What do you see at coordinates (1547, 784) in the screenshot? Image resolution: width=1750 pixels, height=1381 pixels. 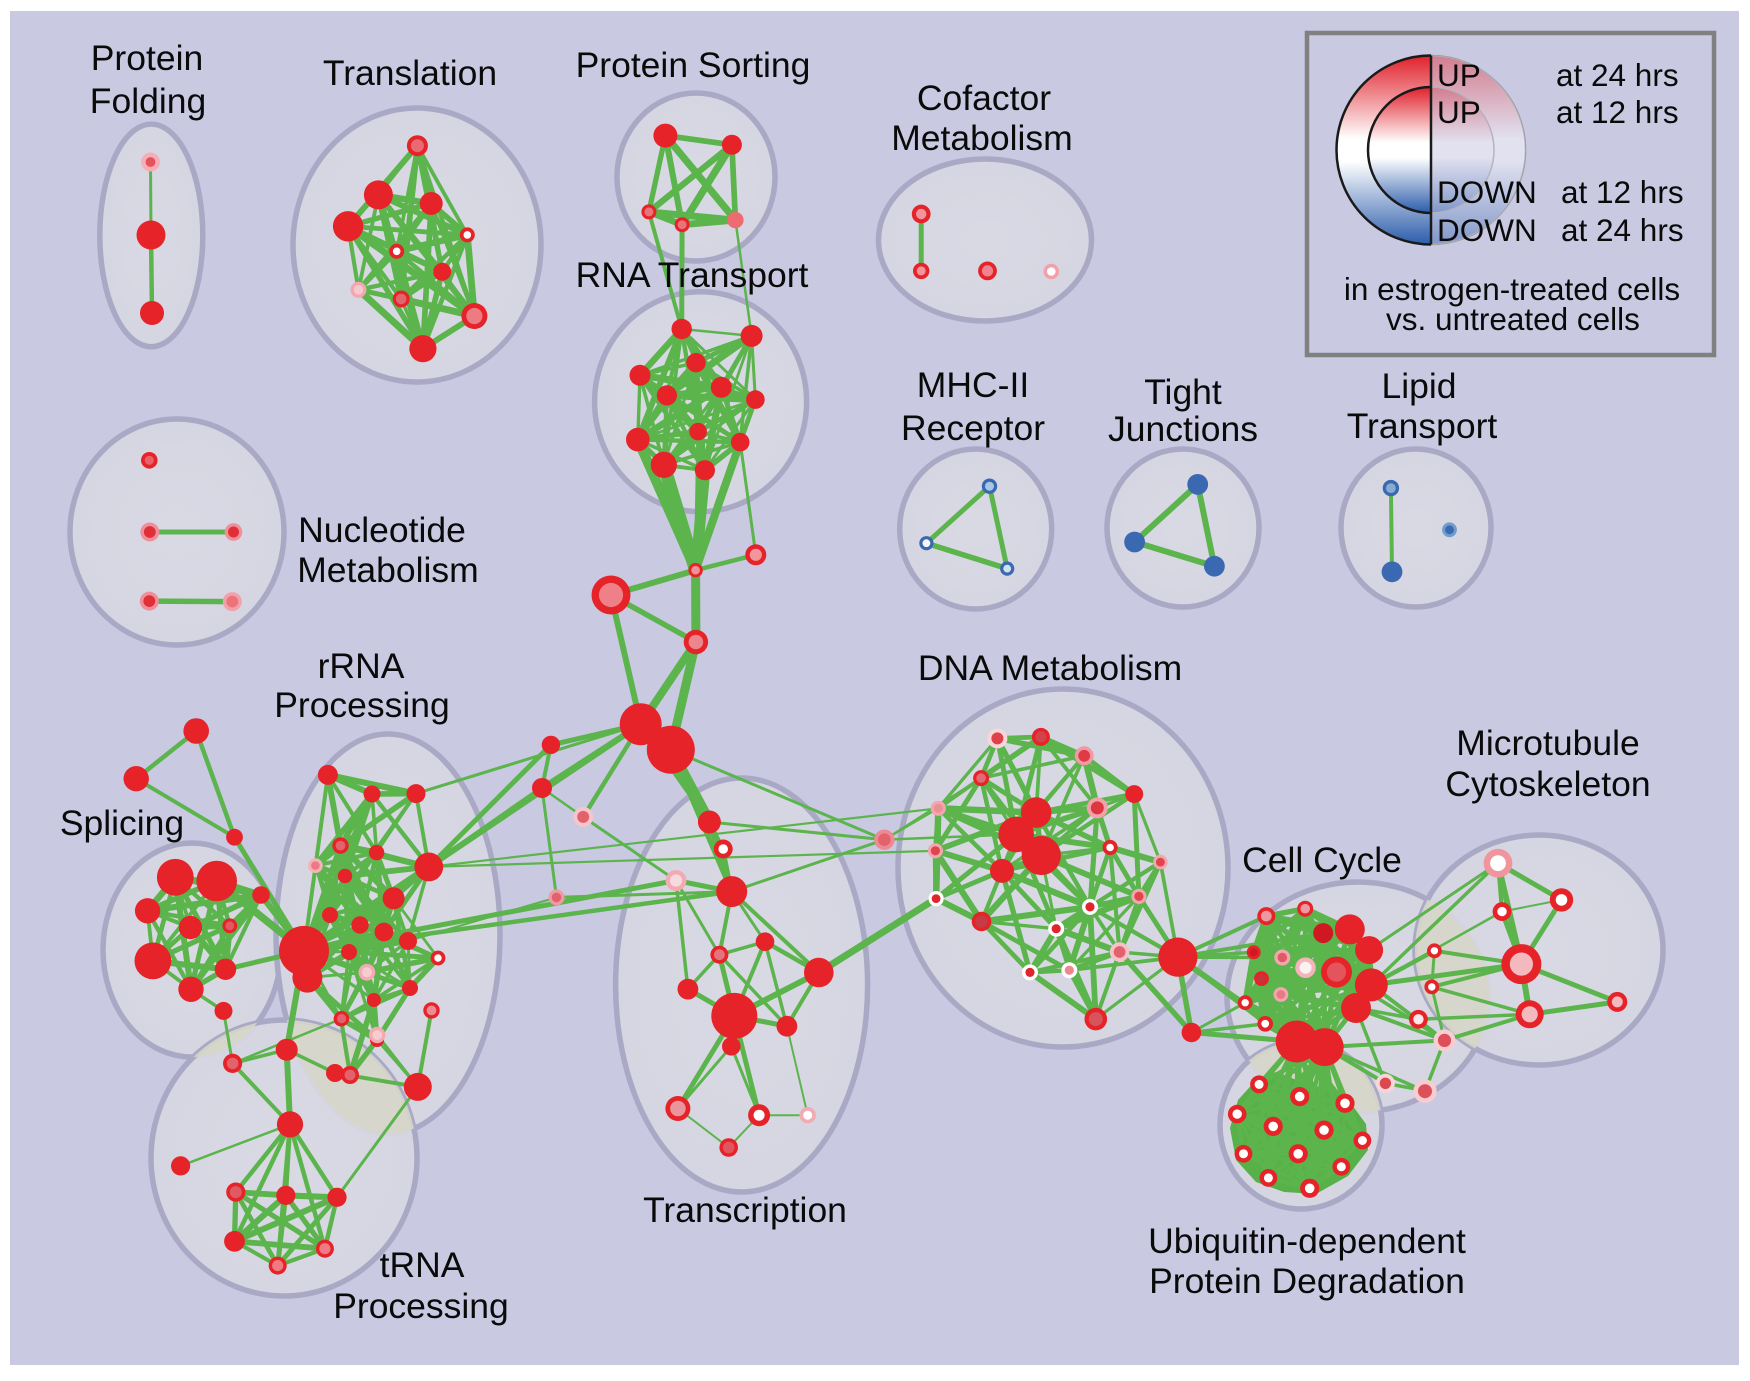 I see `svg-text: Cytoskeleton` at bounding box center [1547, 784].